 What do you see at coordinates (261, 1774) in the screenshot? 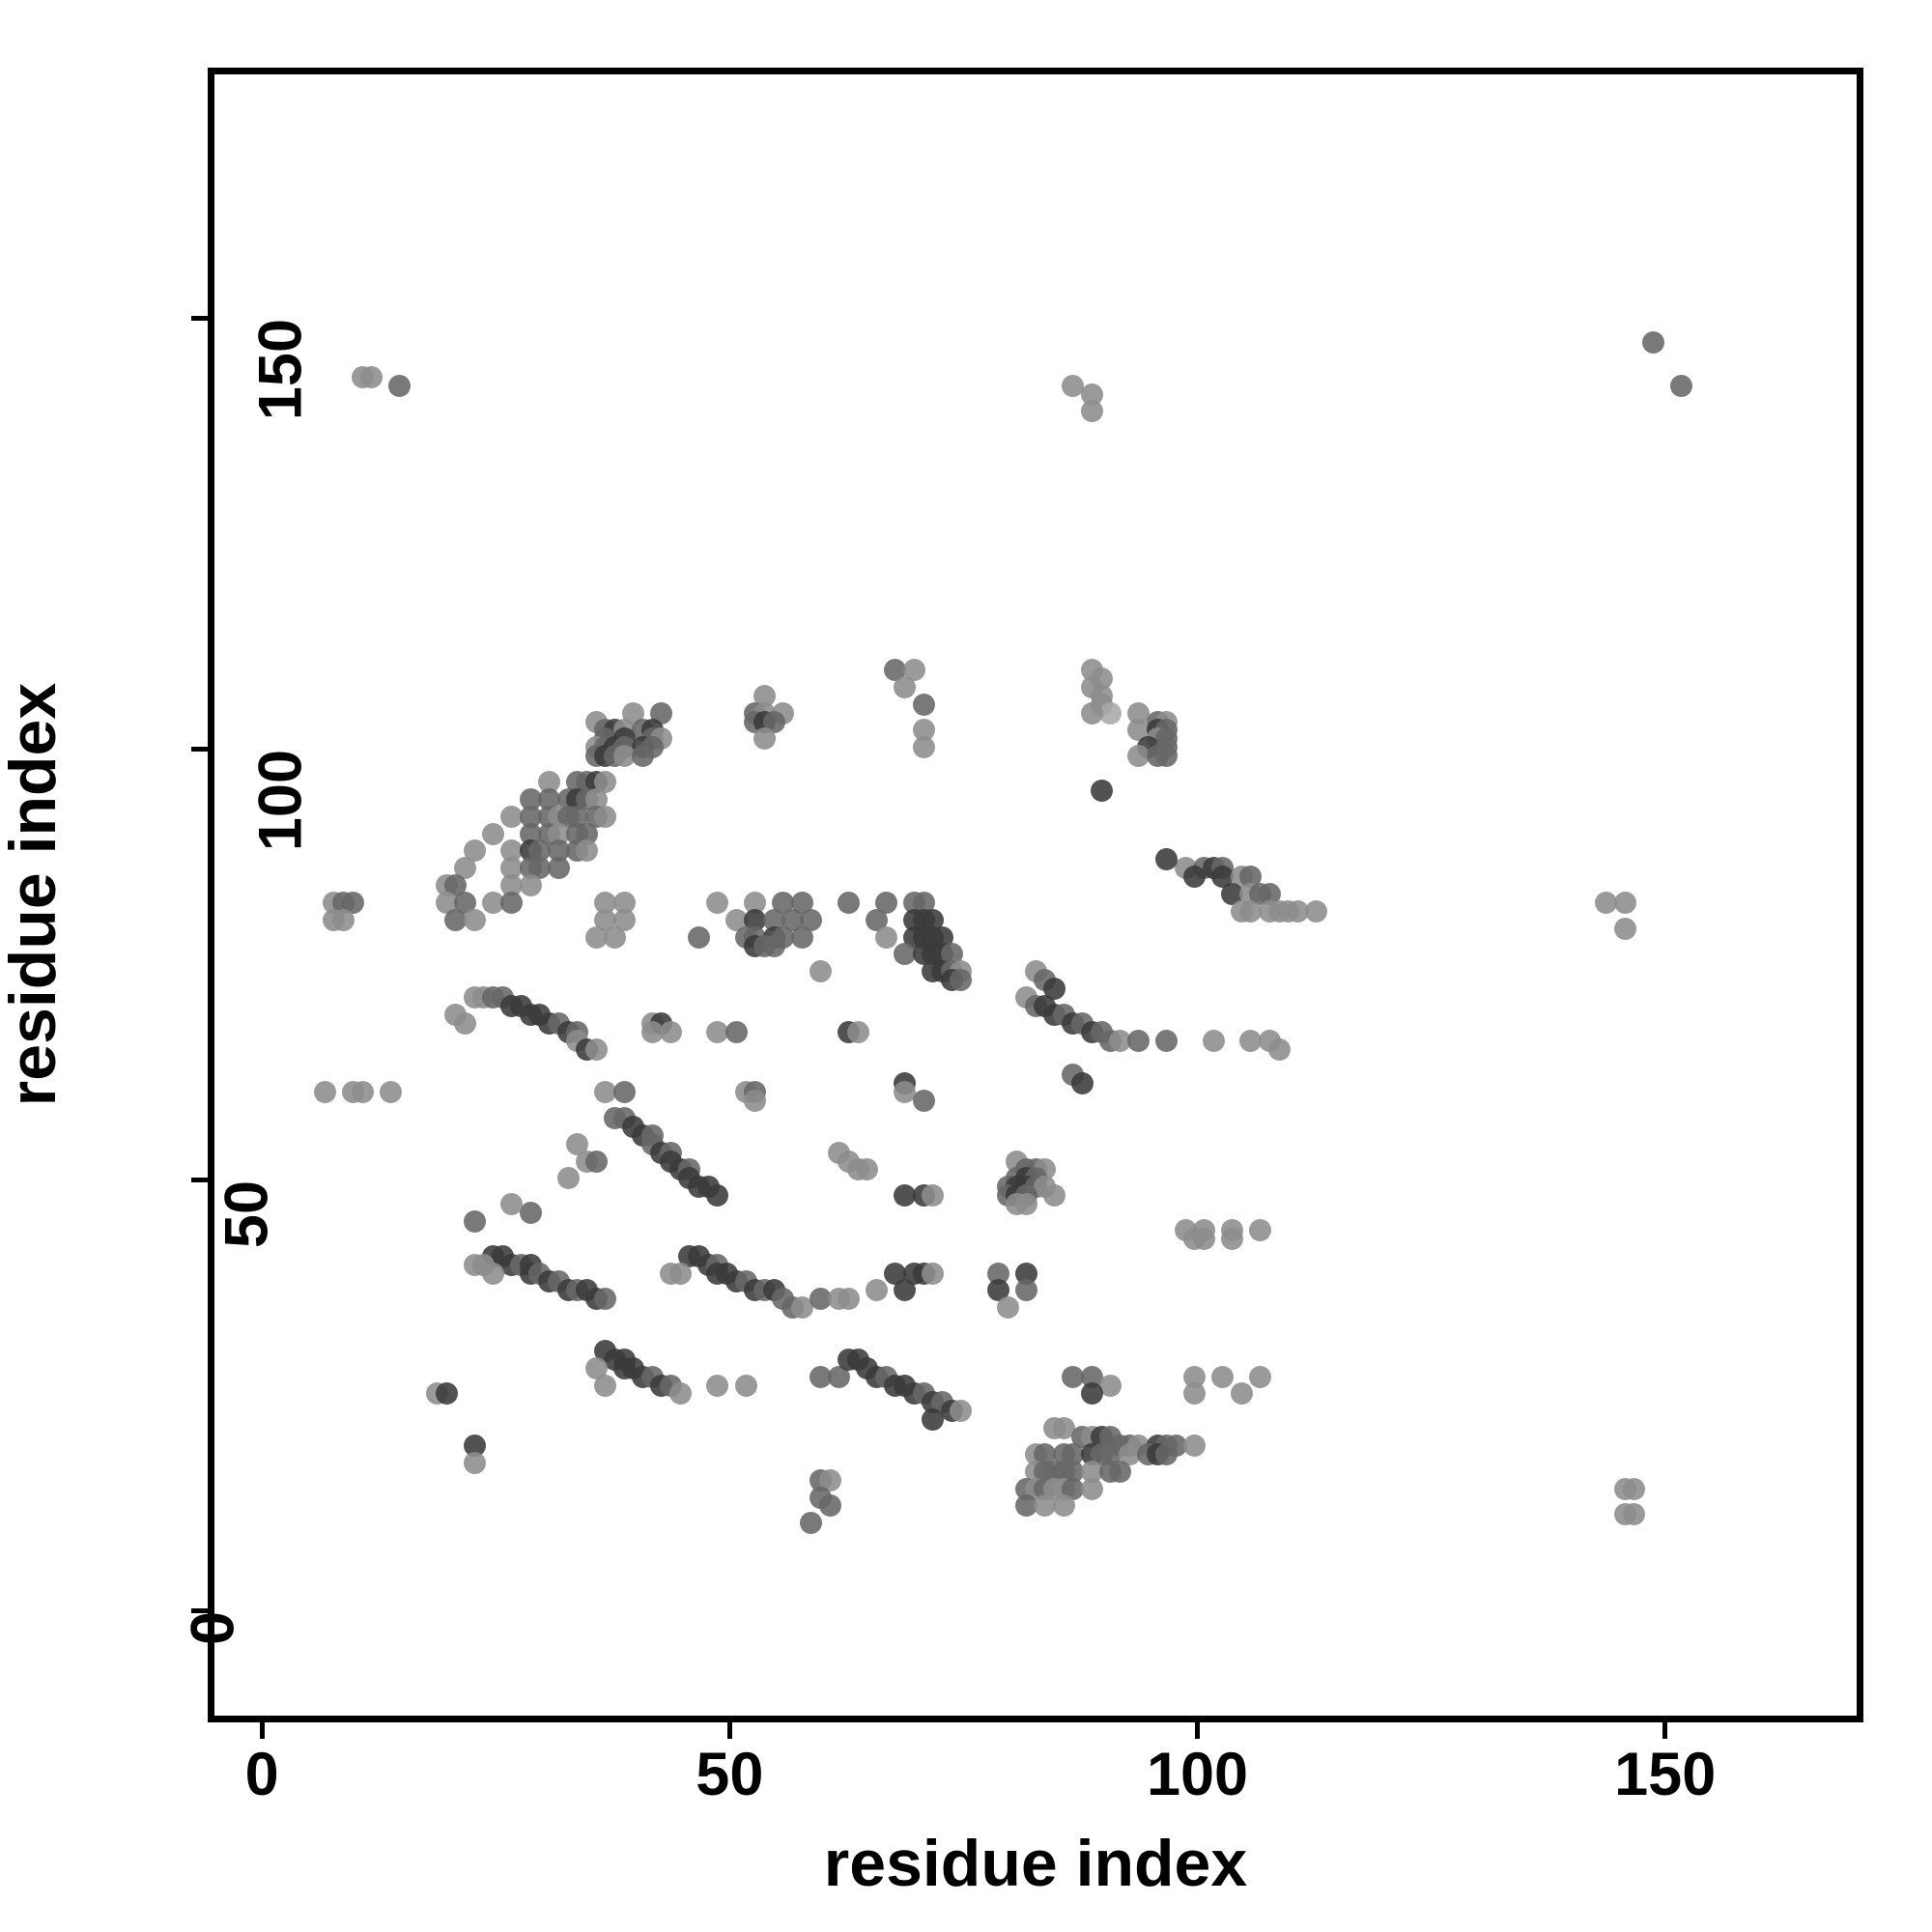
I see `x-tick-label: 0` at bounding box center [261, 1774].